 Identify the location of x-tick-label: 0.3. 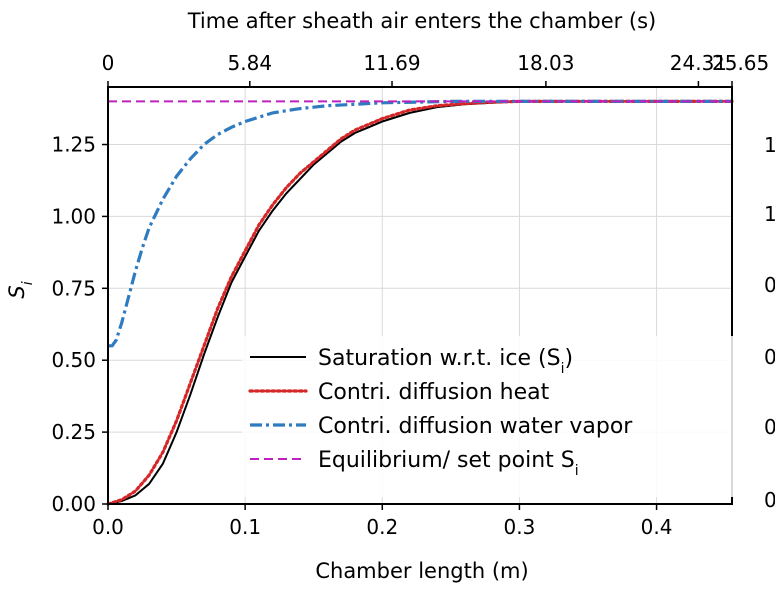
(520, 527).